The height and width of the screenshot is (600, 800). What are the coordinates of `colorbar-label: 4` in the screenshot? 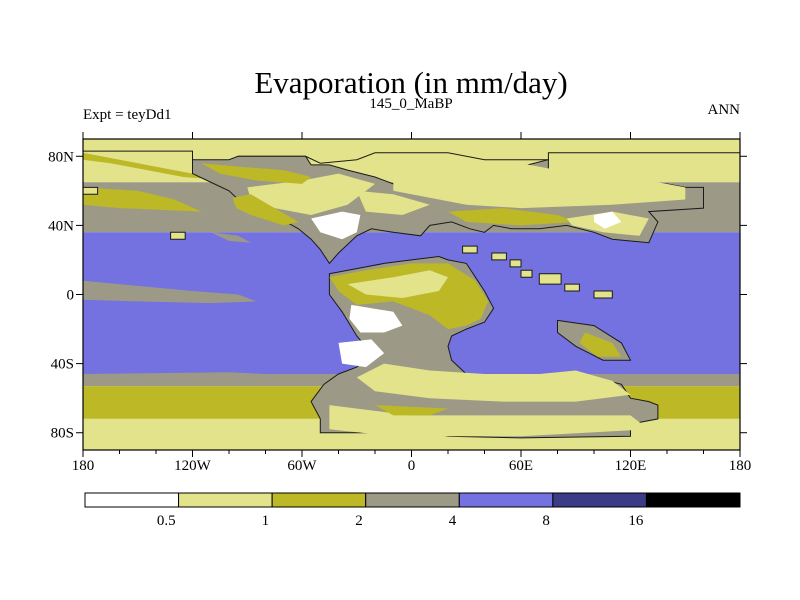 It's located at (453, 521).